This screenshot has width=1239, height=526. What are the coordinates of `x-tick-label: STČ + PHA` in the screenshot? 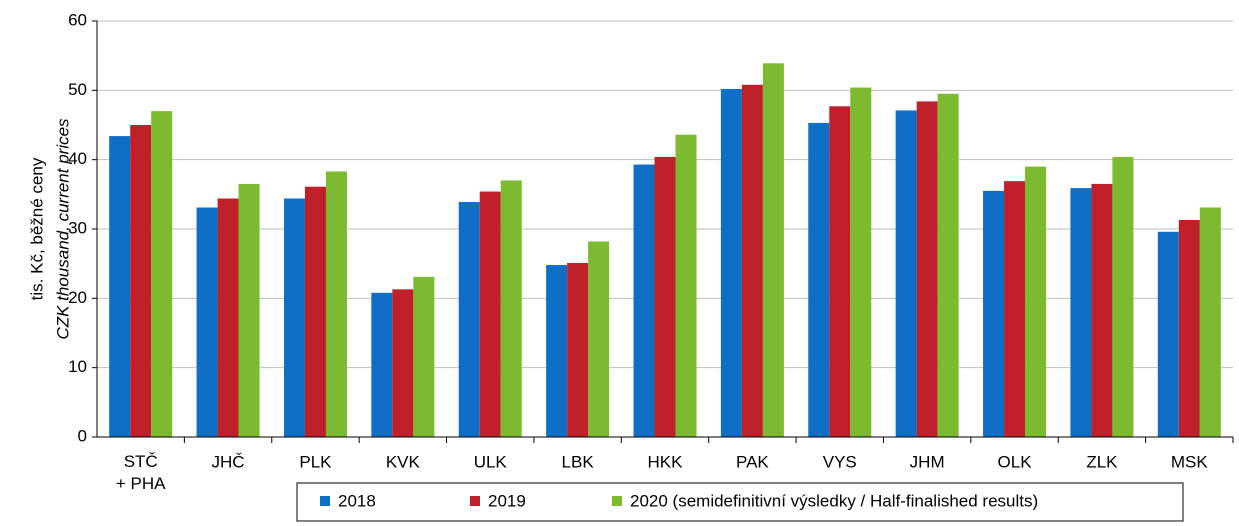 It's located at (141, 472).